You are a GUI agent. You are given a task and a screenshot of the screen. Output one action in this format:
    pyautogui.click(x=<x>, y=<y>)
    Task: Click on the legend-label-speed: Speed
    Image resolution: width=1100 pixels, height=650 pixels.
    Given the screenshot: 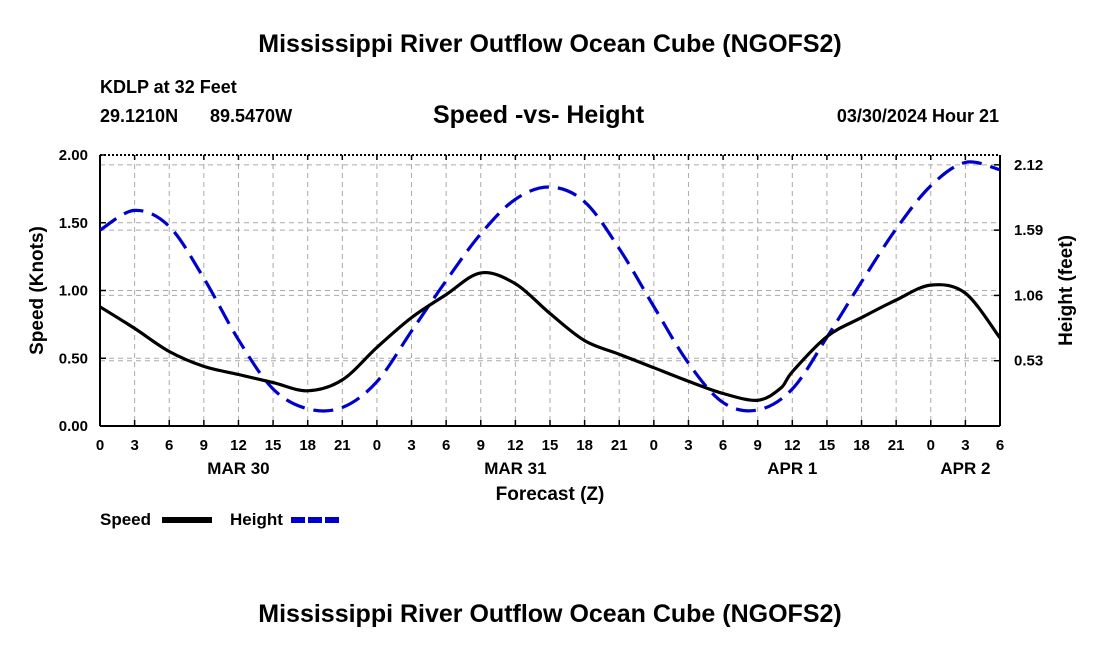 What is the action you would take?
    pyautogui.click(x=125, y=519)
    